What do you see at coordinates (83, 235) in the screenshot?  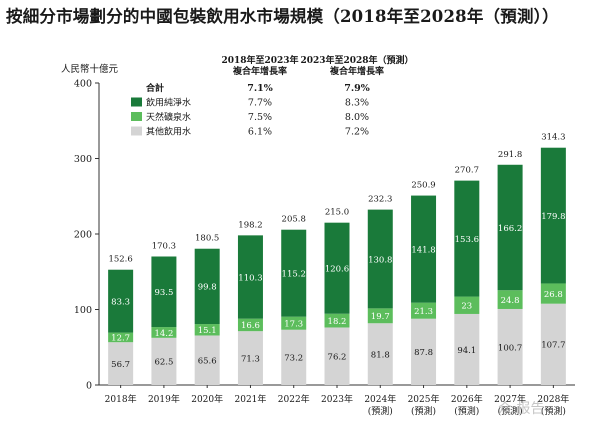 I see `y-tick-label: 200` at bounding box center [83, 235].